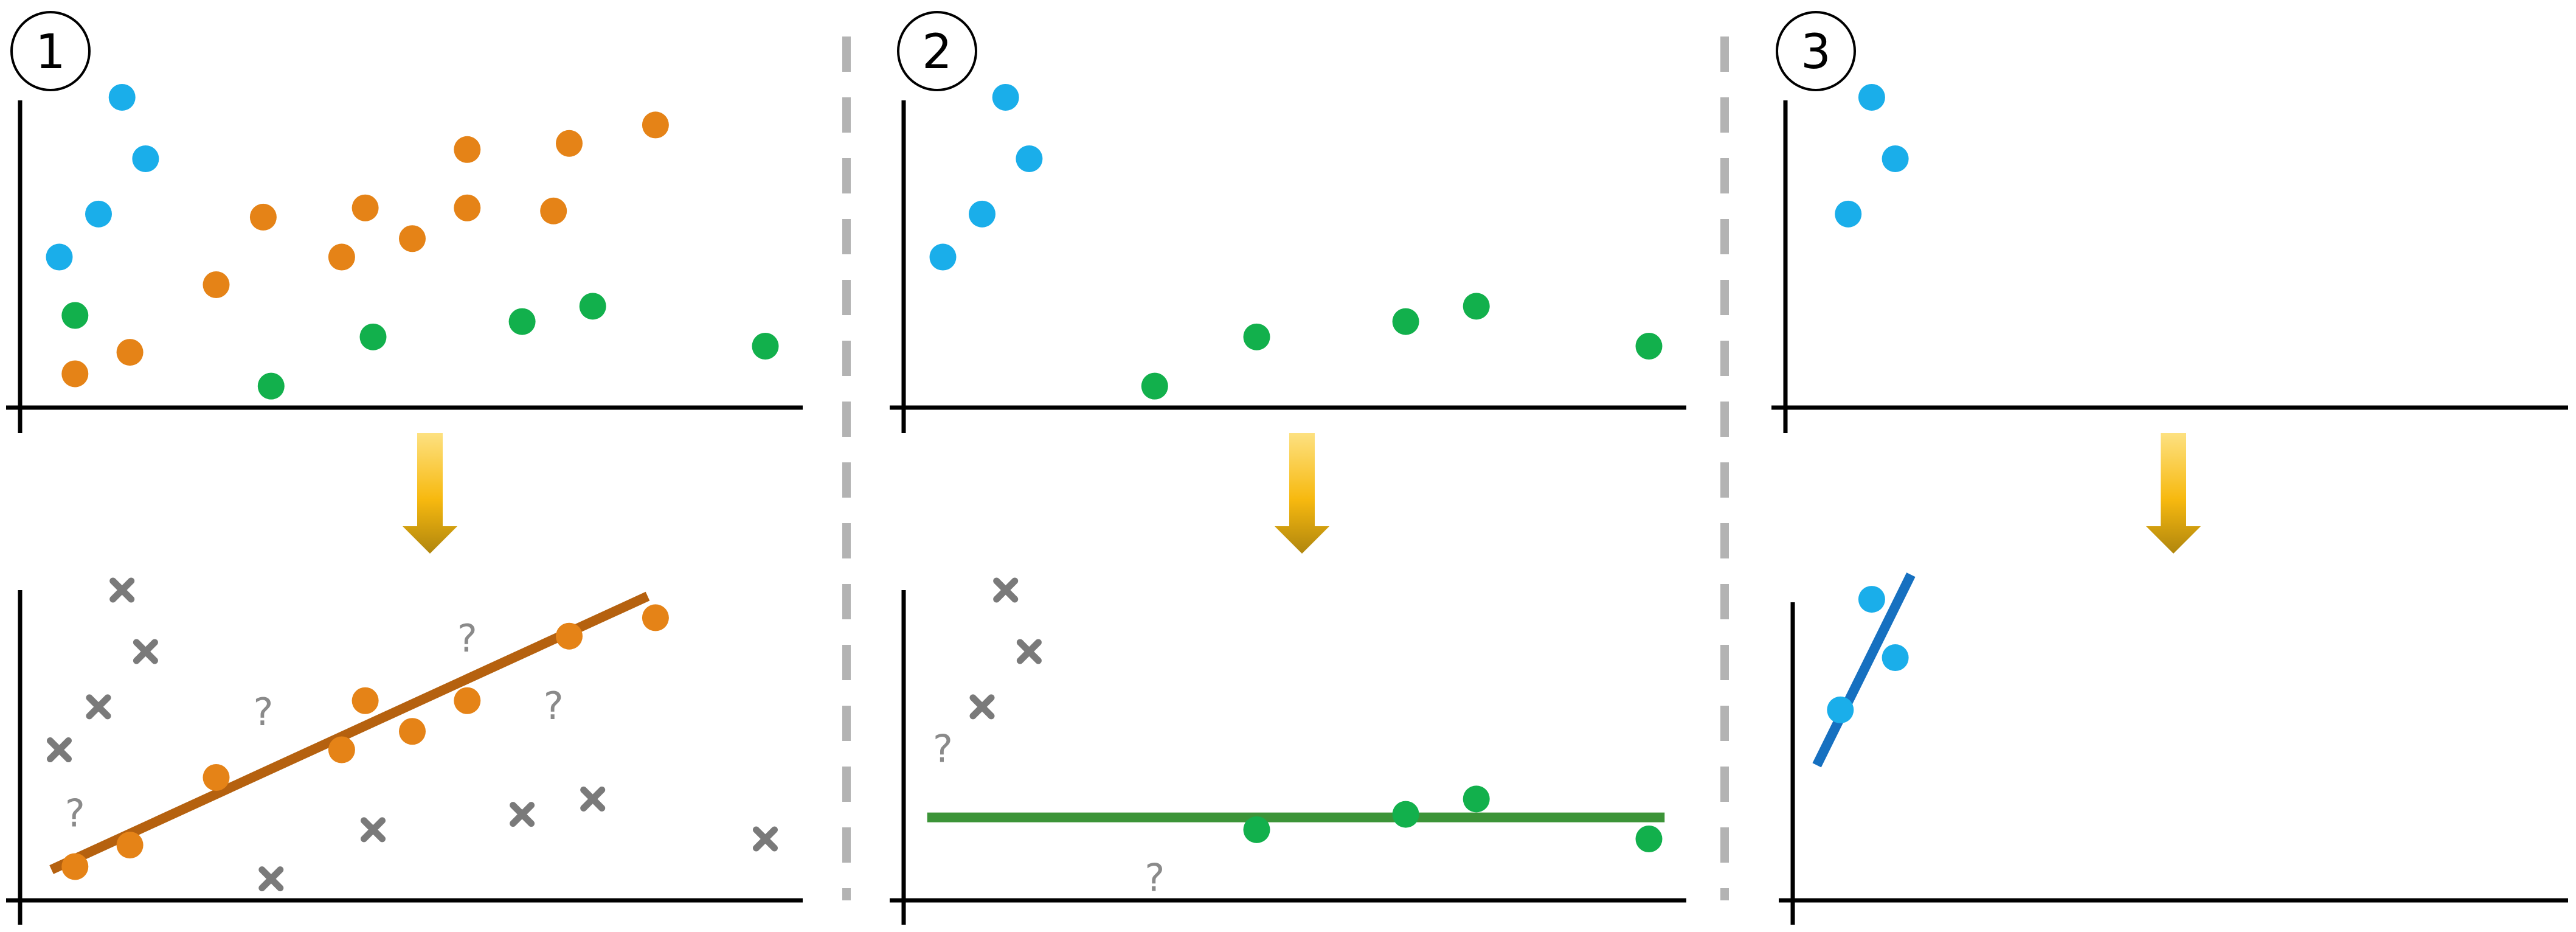 The height and width of the screenshot is (932, 2576). Describe the element at coordinates (404, 266) in the screenshot. I see `panel-1-top-axes` at that location.